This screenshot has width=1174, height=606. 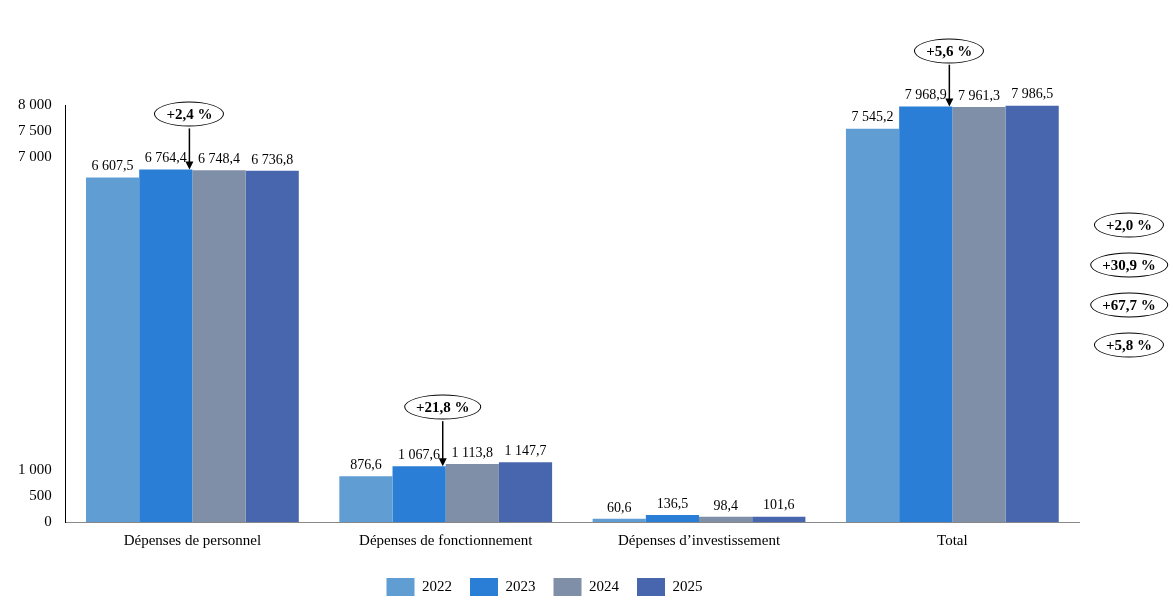 What do you see at coordinates (189, 114) in the screenshot?
I see `annotation: +2,4 %` at bounding box center [189, 114].